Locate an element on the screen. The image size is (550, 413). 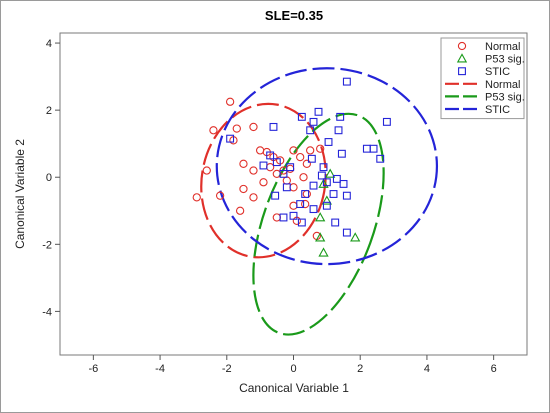
x-tick-label: -2 is located at coordinates (227, 369).